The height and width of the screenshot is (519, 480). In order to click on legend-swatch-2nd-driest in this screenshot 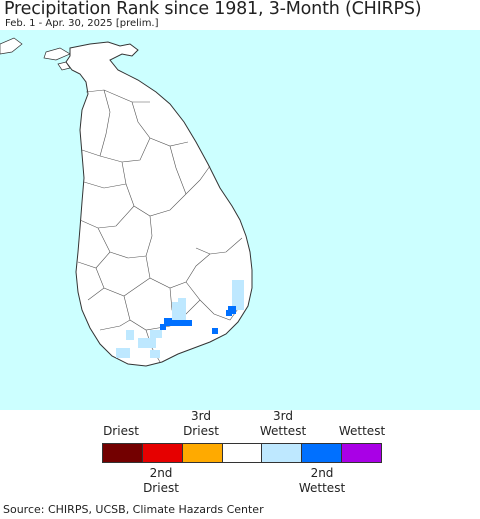, I will do `click(162, 453)`.